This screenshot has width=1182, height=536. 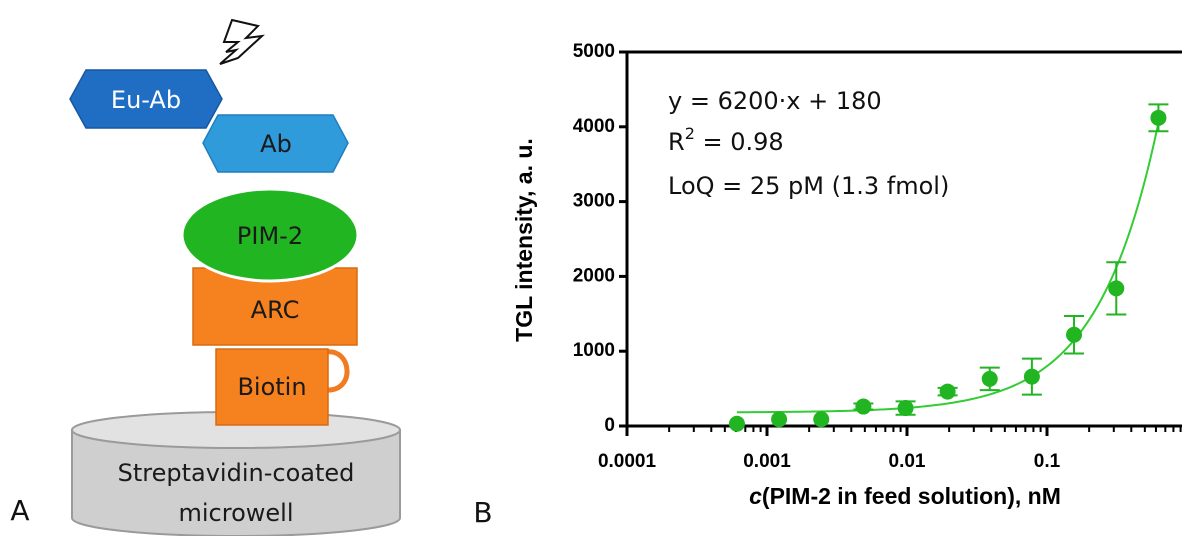 I want to click on x-tick-label: 0.1, so click(x=1047, y=461).